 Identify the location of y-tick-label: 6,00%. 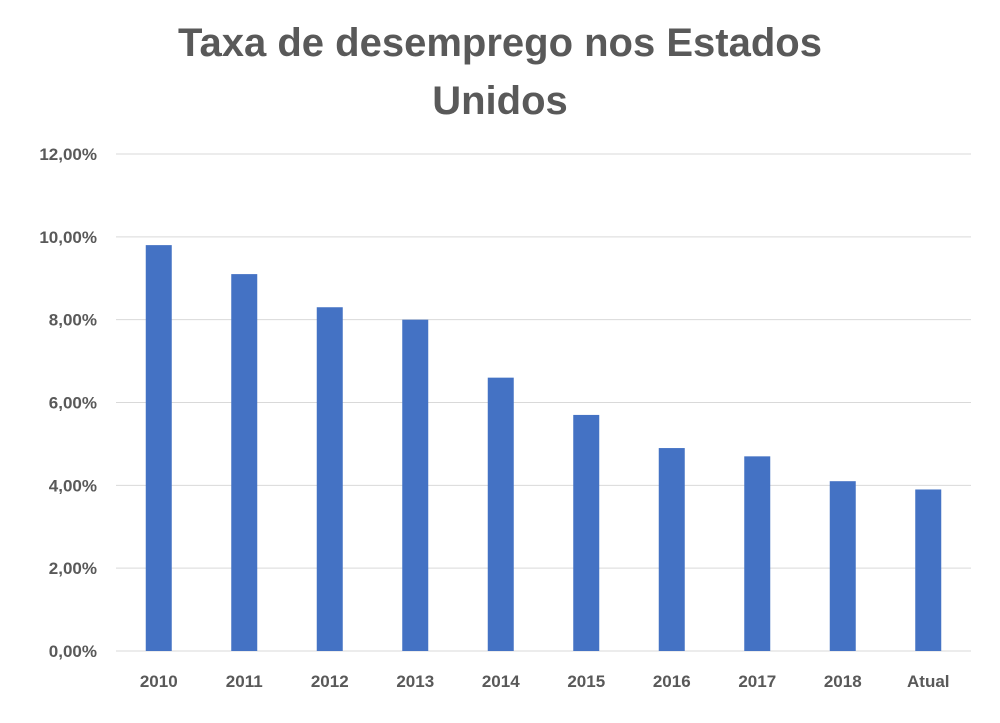
(73, 403).